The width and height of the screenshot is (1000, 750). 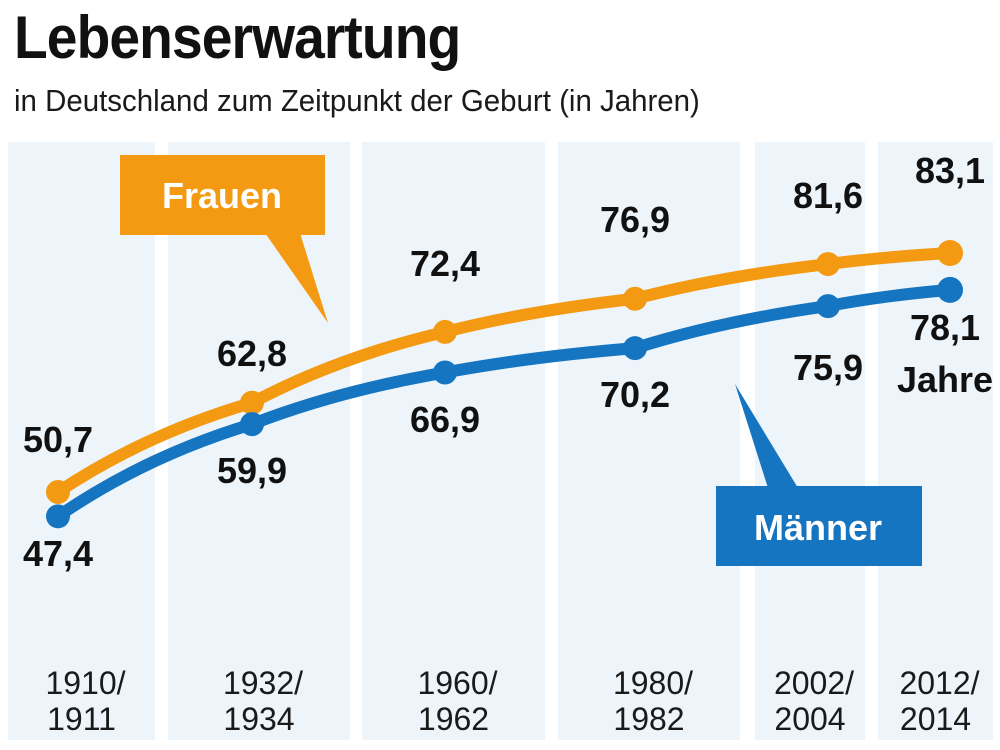 I want to click on tick-label-0-a: 1910/, so click(x=85, y=683).